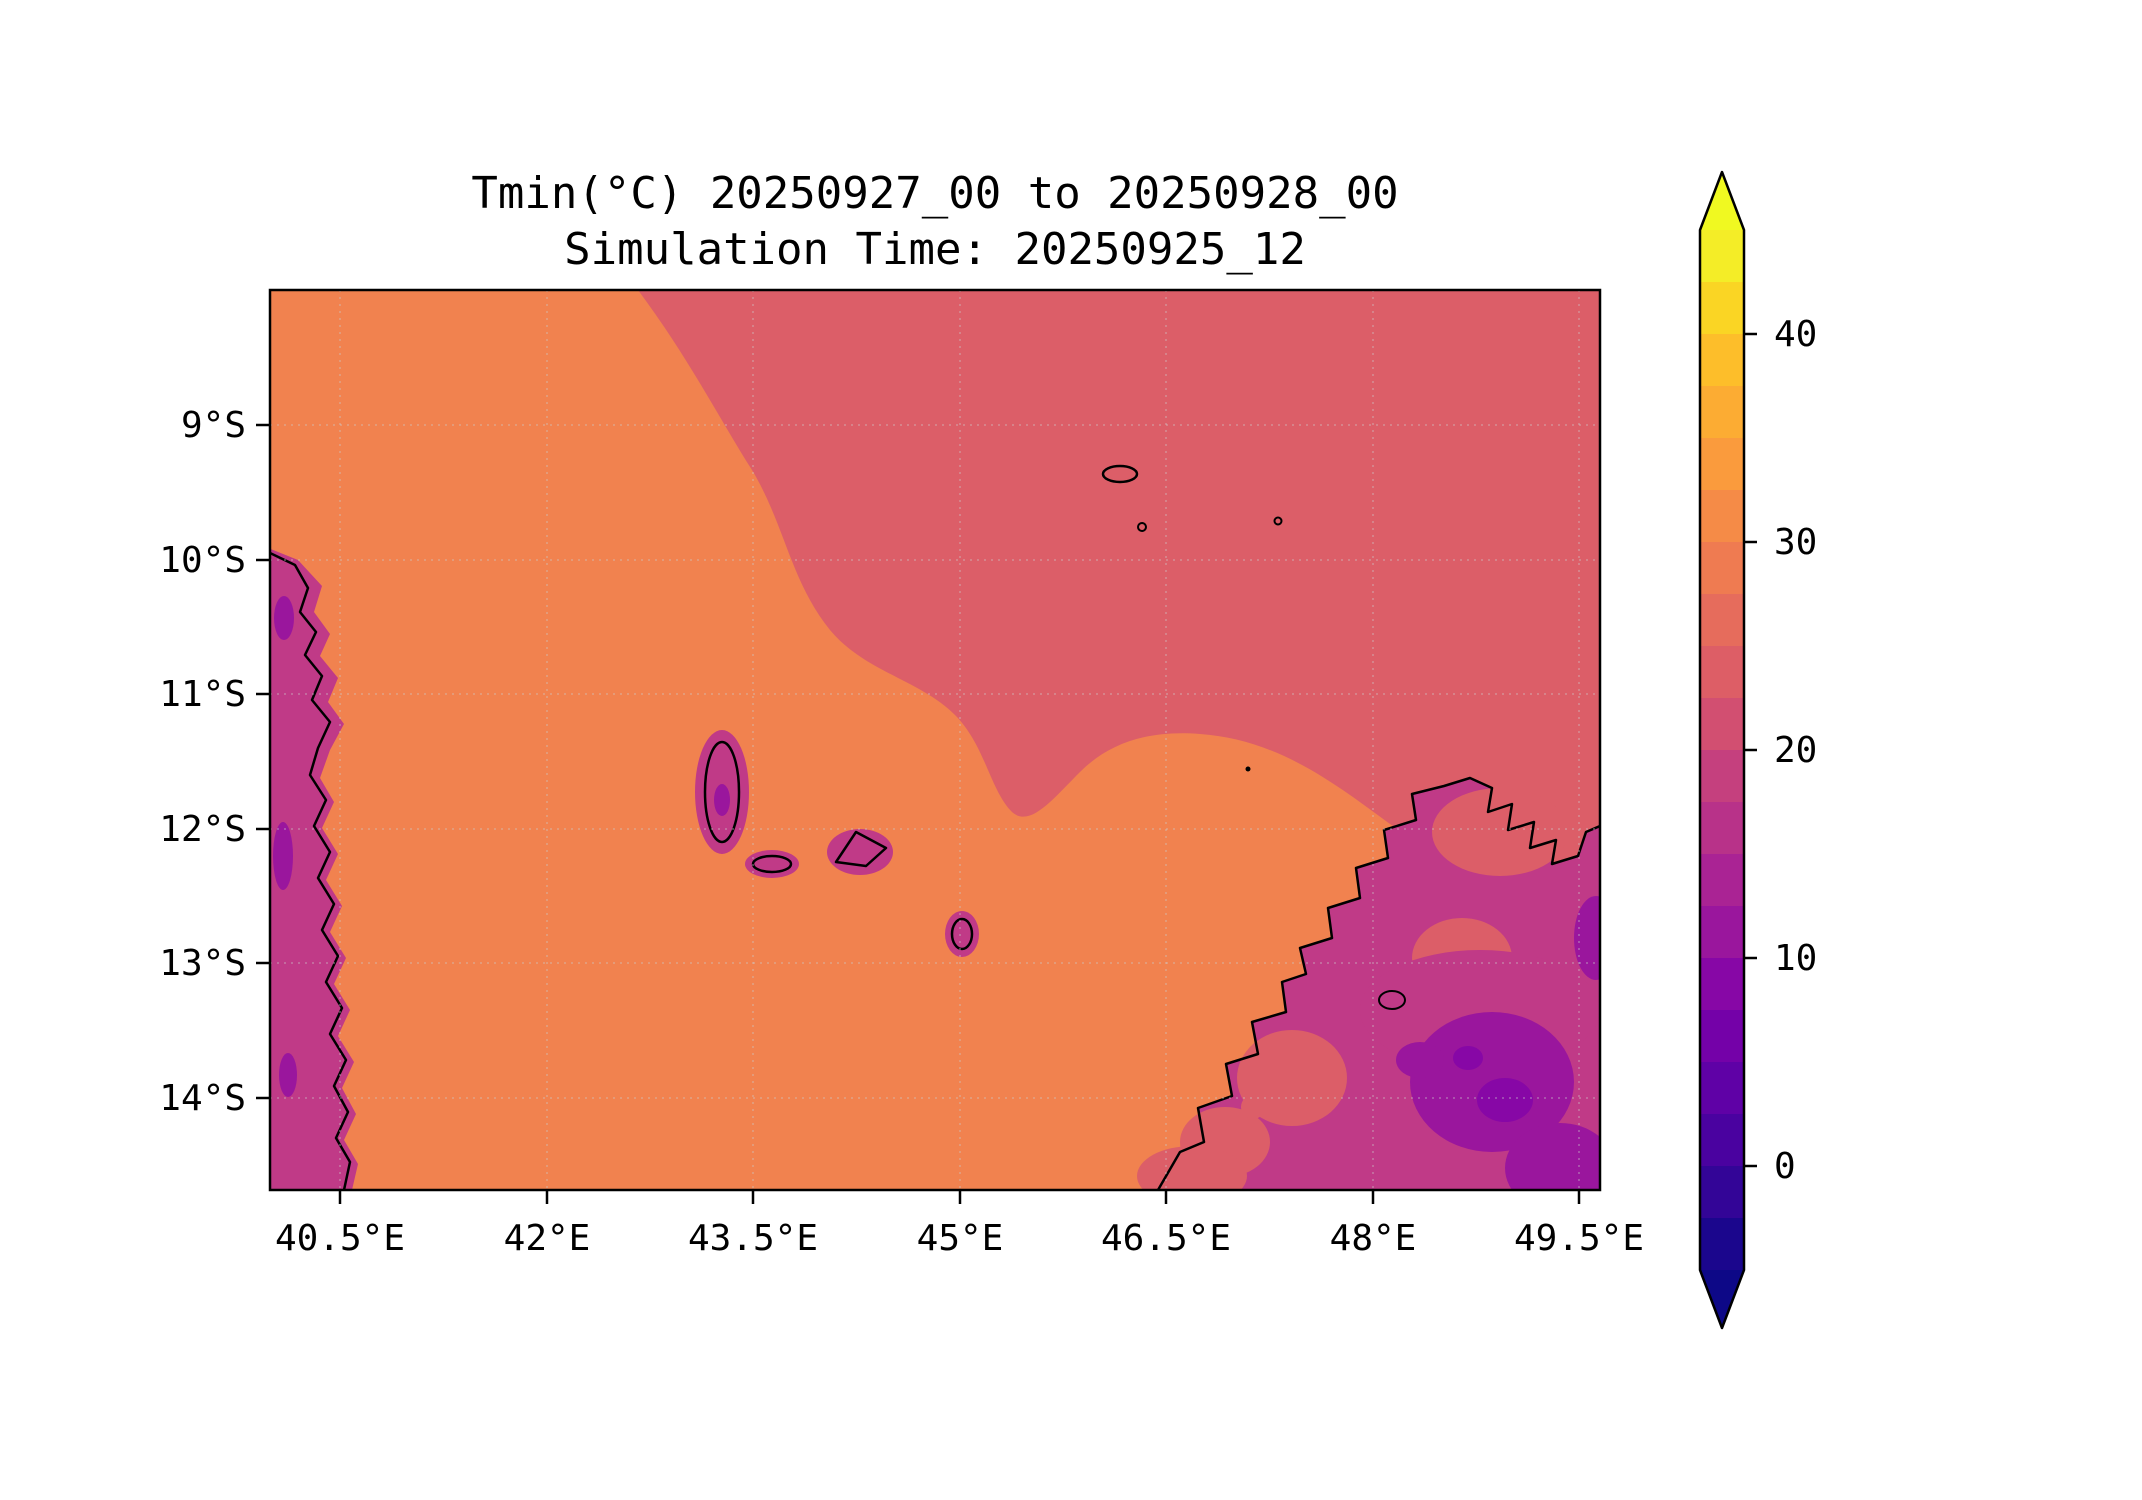 The image size is (2142, 1500). Describe the element at coordinates (214, 762) in the screenshot. I see `y-axis: 9°S 10°S 11°S 12°S 13°S 14°S` at that location.